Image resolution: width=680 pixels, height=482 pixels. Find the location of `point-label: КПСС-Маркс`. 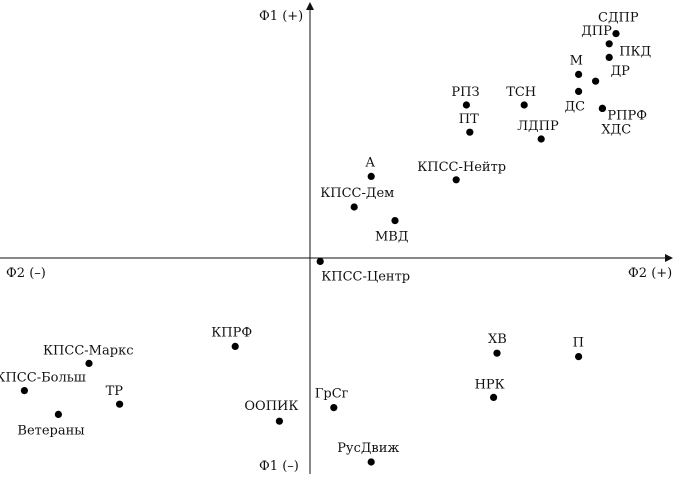

point-label: КПСС-Маркс is located at coordinates (88, 350).